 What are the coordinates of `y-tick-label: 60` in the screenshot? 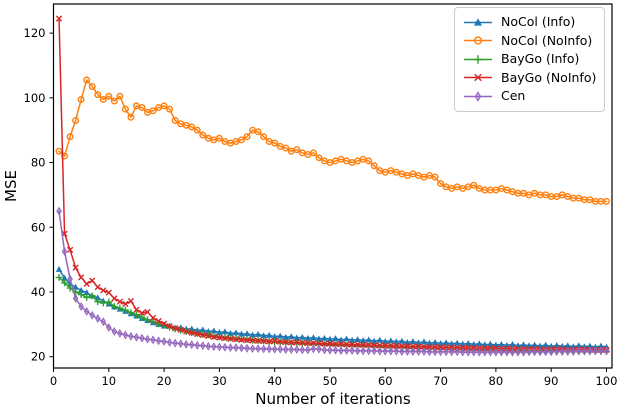 It's located at (38, 227).